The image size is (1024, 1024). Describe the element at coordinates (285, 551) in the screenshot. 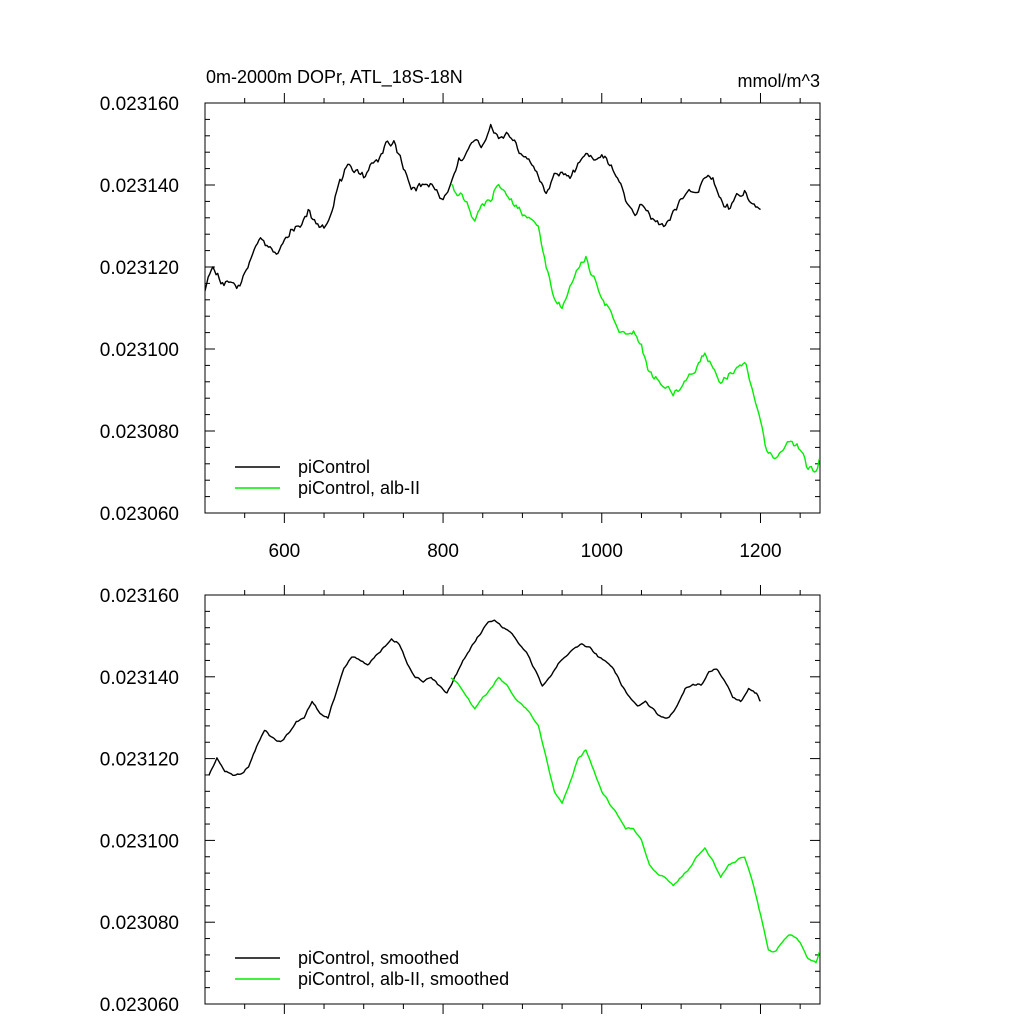

I see `x-tick-label: 600` at that location.